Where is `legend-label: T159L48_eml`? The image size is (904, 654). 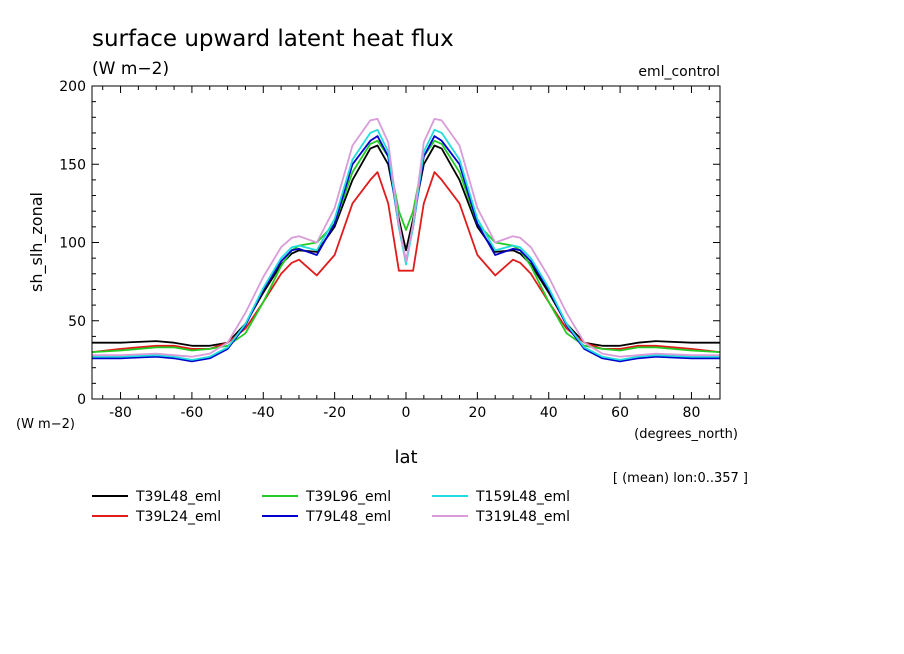
legend-label: T159L48_eml is located at coordinates (522, 497).